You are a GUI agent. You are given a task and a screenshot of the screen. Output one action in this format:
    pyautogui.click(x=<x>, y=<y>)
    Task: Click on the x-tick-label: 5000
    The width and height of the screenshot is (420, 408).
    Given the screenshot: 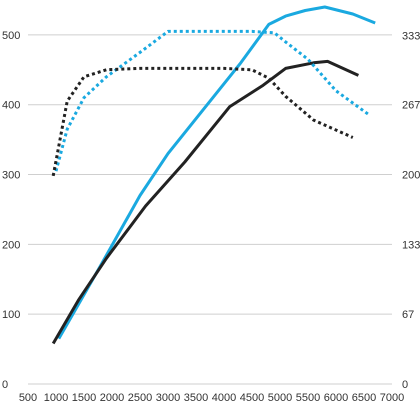 What is the action you would take?
    pyautogui.click(x=280, y=398)
    